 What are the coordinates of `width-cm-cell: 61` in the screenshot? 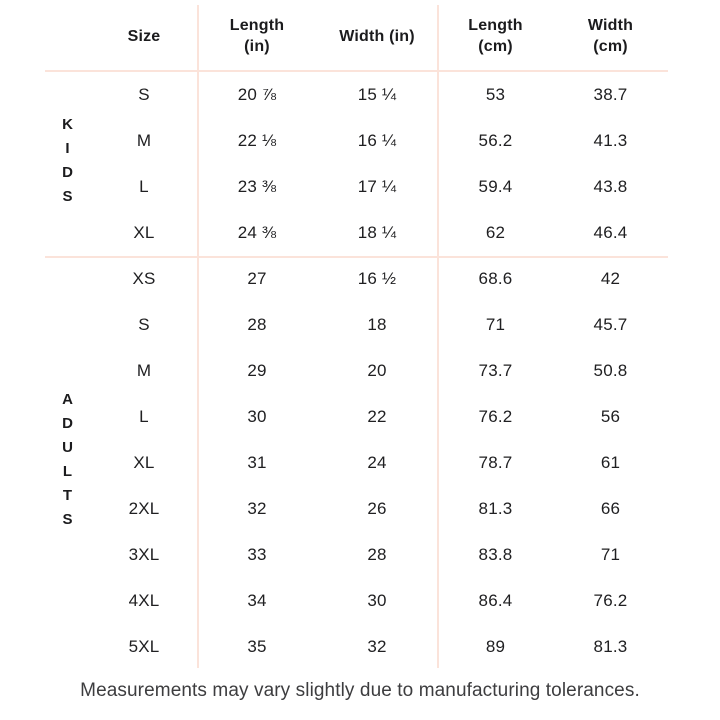 It's located at (610, 462).